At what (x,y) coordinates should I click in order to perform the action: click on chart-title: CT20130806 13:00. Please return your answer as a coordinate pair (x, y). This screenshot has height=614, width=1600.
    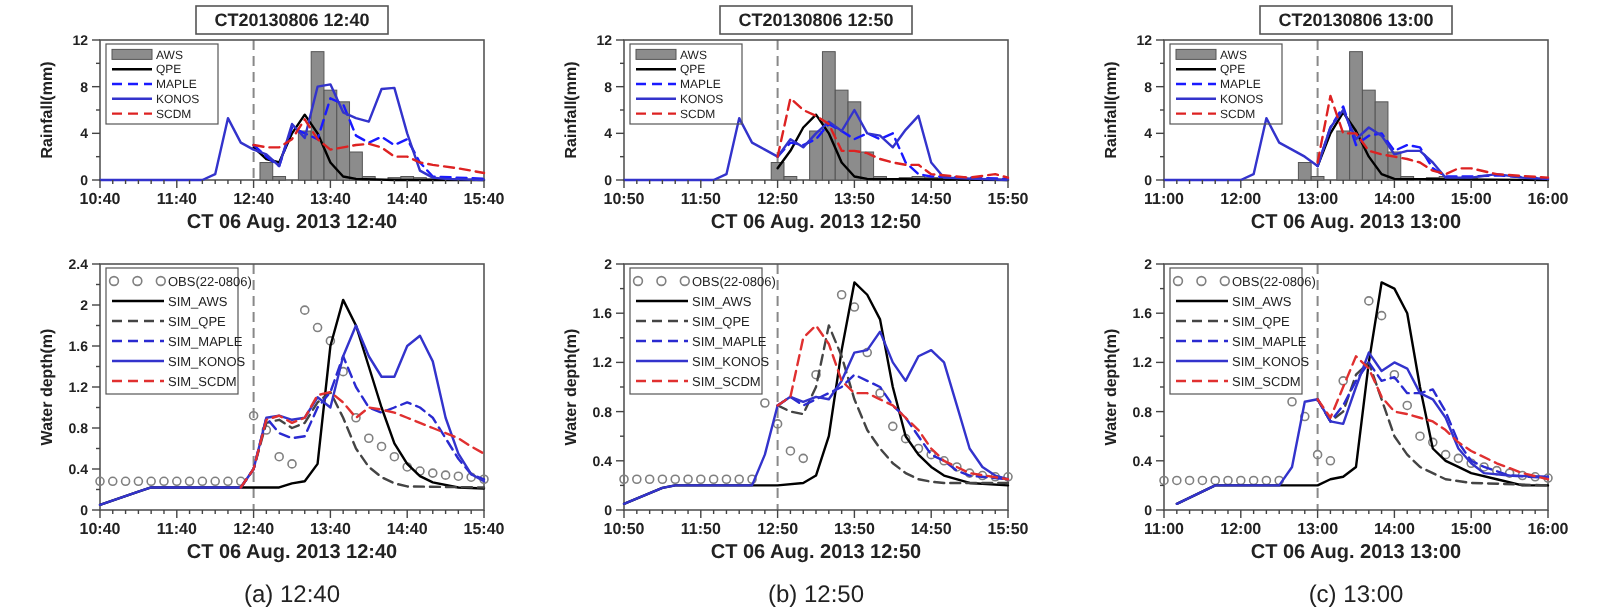
    Looking at the image, I should click on (1356, 20).